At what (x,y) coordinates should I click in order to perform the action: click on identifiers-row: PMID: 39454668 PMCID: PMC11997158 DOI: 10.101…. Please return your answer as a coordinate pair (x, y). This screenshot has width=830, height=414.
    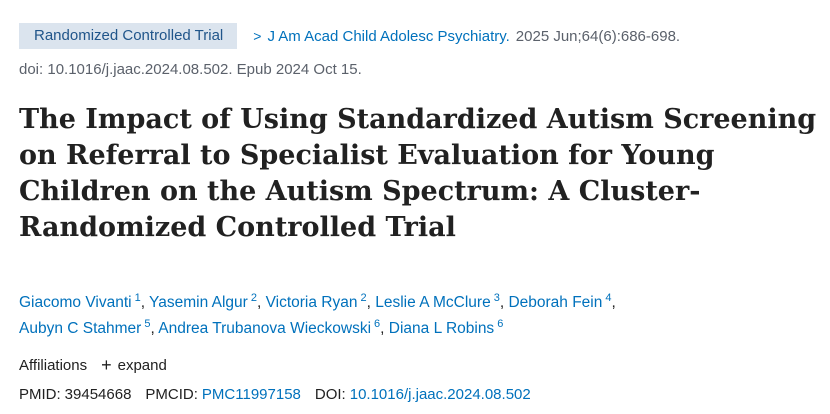
    Looking at the image, I should click on (275, 394).